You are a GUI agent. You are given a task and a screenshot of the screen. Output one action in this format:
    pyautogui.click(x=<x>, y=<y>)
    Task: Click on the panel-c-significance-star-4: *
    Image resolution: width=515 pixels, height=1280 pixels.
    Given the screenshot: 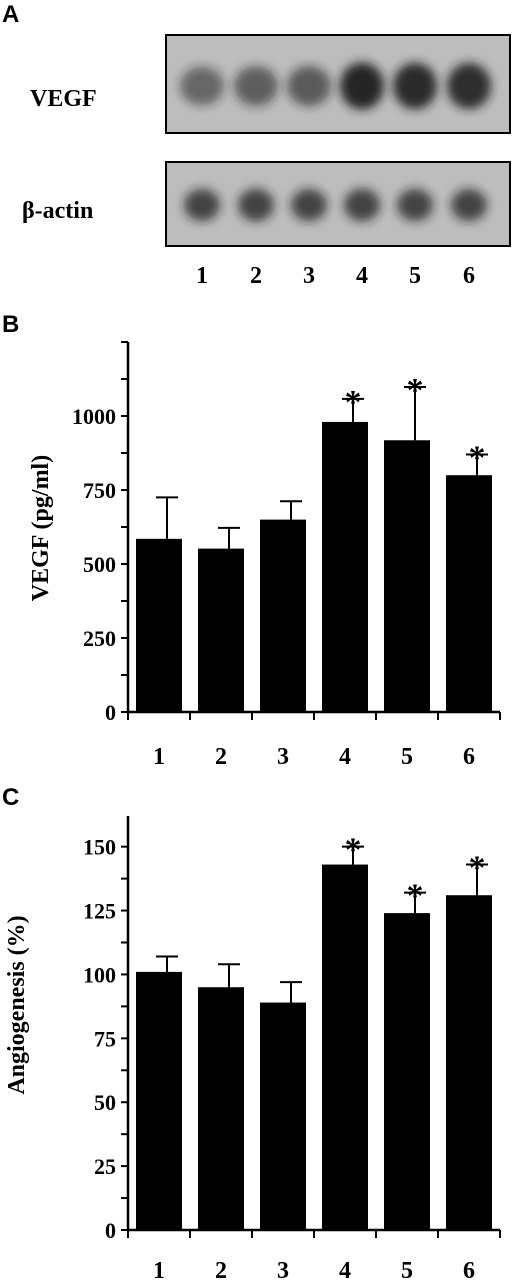 What is the action you would take?
    pyautogui.click(x=353, y=850)
    